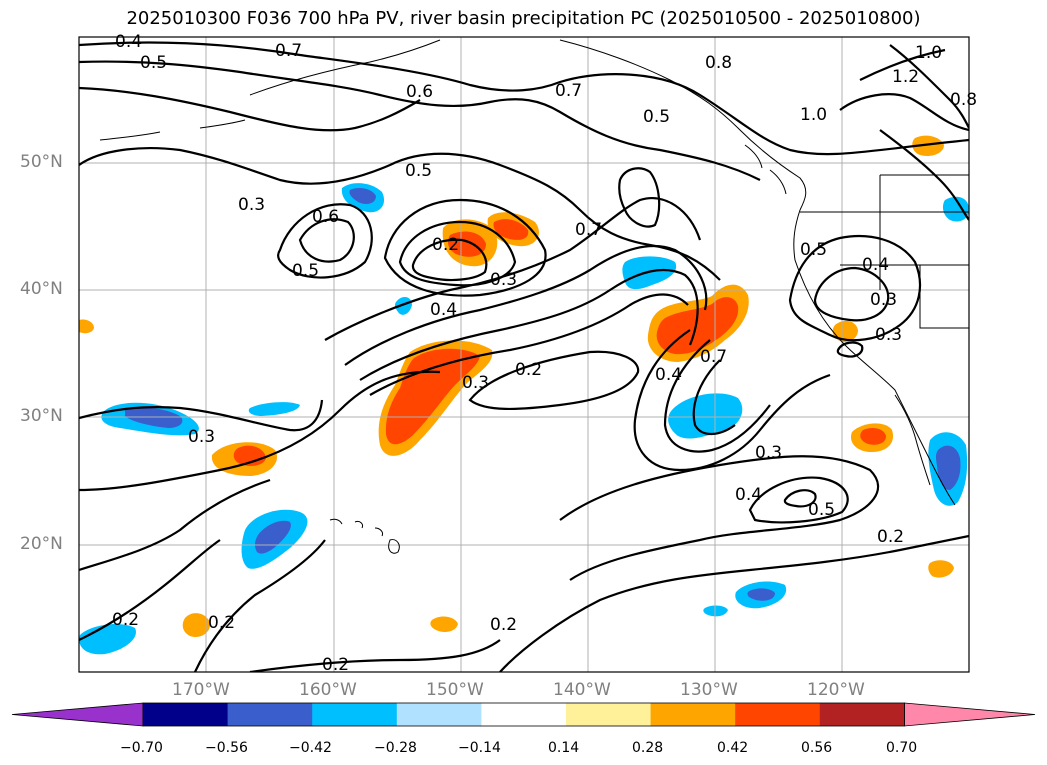 This screenshot has height=765, width=1047. Describe the element at coordinates (141, 748) in the screenshot. I see `colorbar-tick: −0.70` at that location.